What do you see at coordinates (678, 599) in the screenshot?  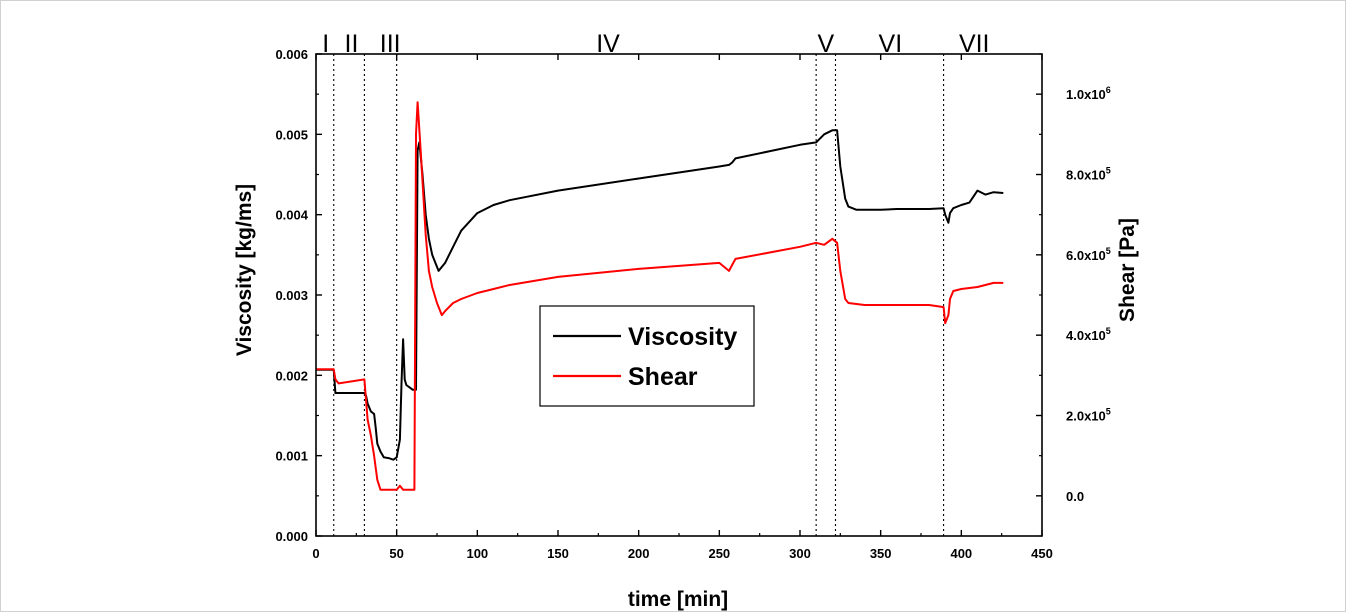 I see `x-axis-title: time [min]` at bounding box center [678, 599].